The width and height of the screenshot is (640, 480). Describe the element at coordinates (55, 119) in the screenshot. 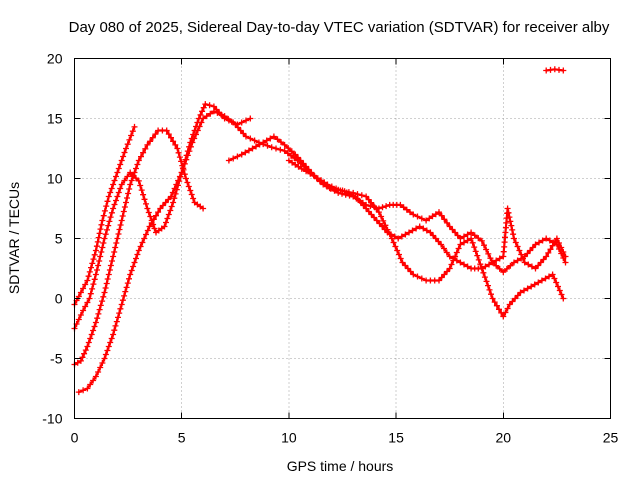

I see `y-tick-label: 15` at that location.